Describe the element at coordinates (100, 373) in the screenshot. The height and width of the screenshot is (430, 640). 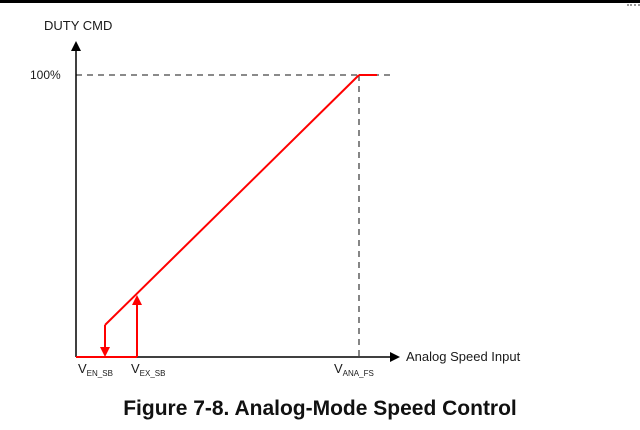
I see `v-en-sb-subscript: EN_SB` at that location.